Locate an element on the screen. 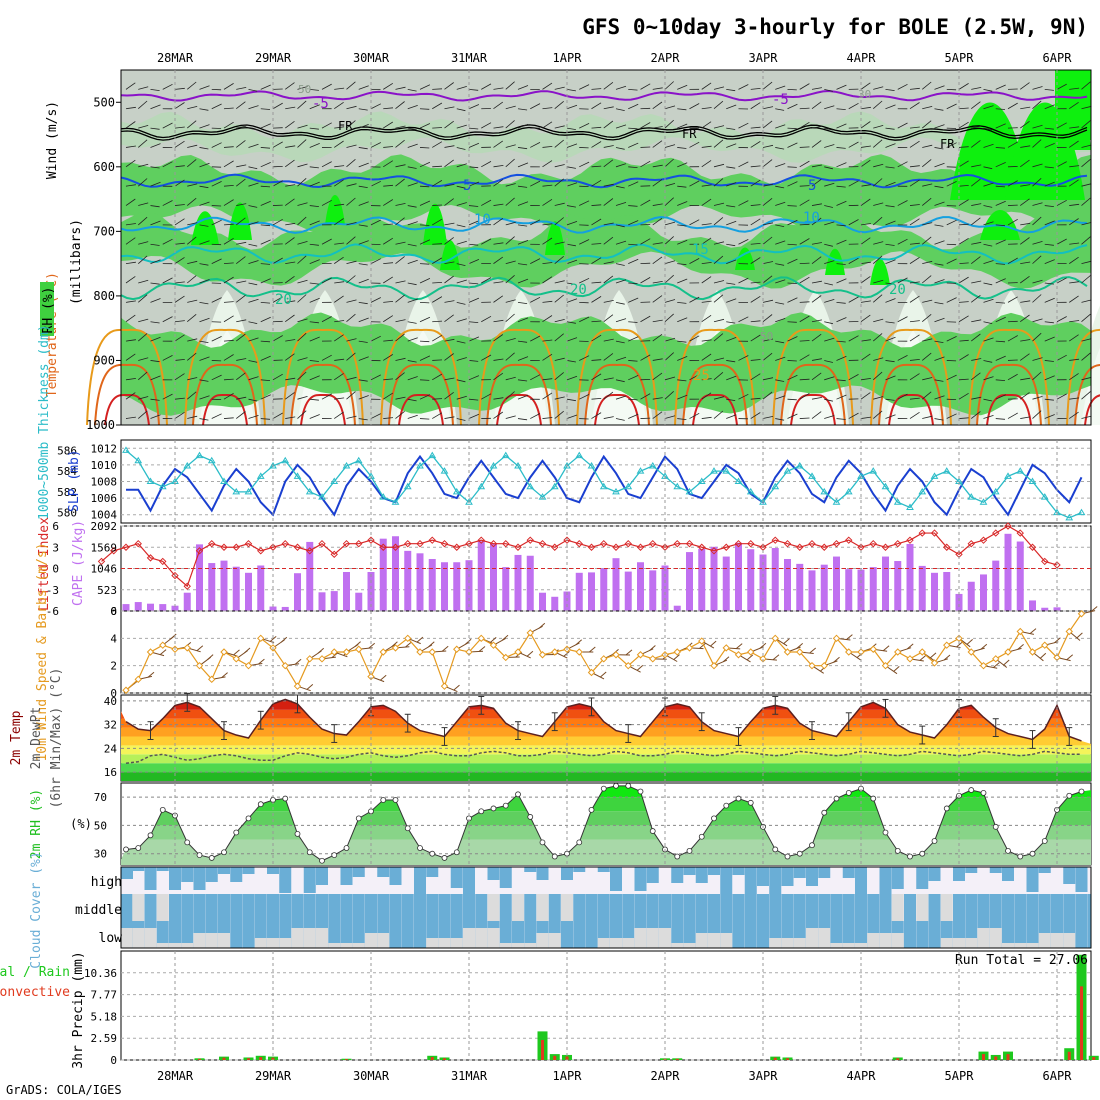 The image size is (1100, 1100). li-tick-label: -3 is located at coordinates (52, 590).